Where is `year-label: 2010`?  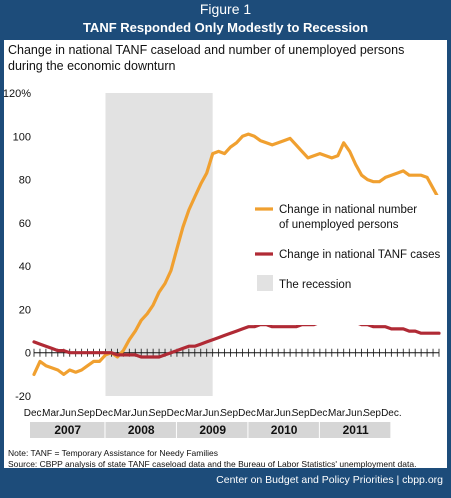
year-label: 2010 is located at coordinates (284, 430).